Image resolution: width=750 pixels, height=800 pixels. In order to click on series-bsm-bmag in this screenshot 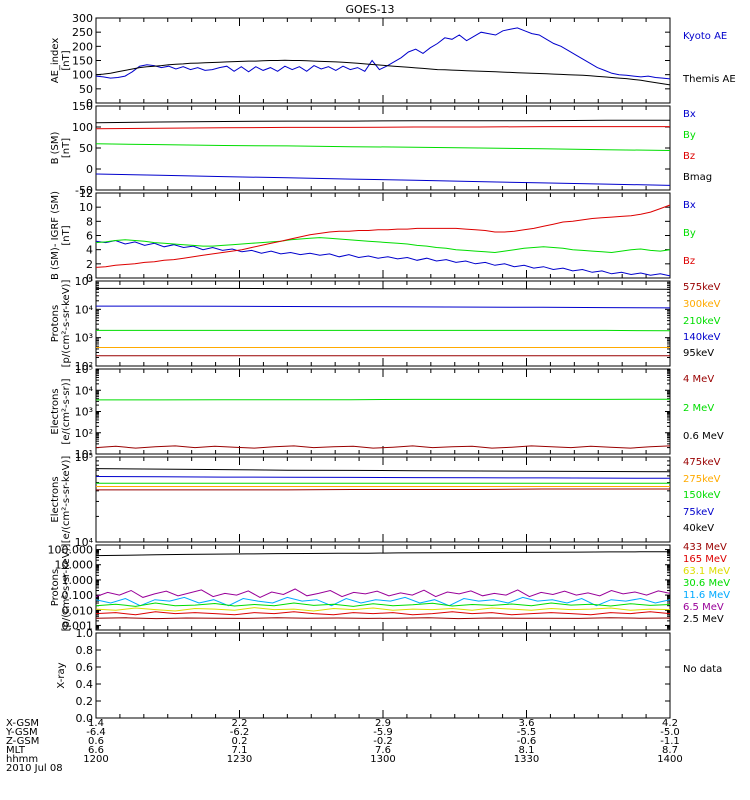, I will do `click(382, 121)`.